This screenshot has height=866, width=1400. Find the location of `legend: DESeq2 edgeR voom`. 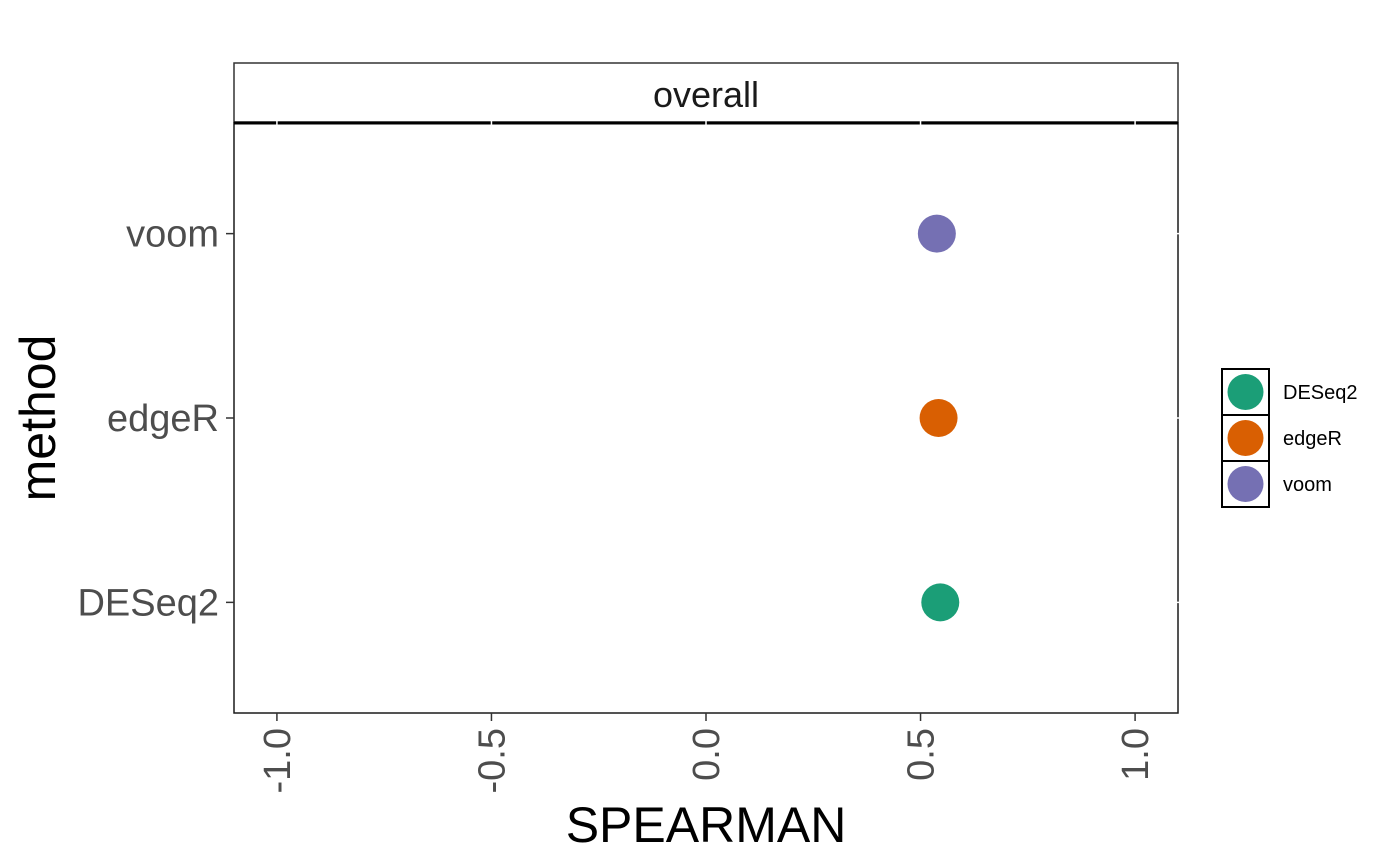

legend: DESeq2 edgeR voom is located at coordinates (1289, 438).